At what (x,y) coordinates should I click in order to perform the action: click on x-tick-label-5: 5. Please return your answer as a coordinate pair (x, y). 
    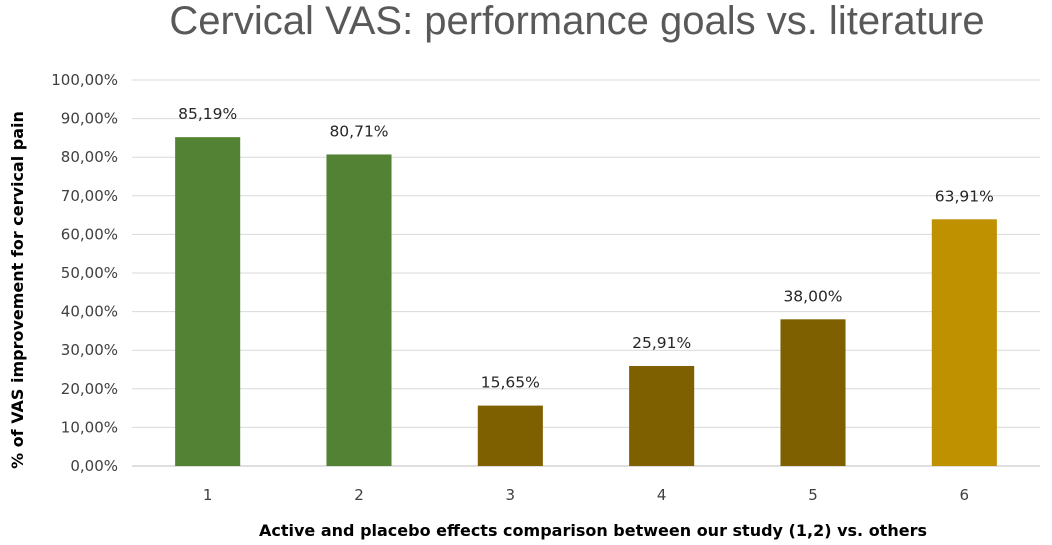
    Looking at the image, I should click on (813, 495).